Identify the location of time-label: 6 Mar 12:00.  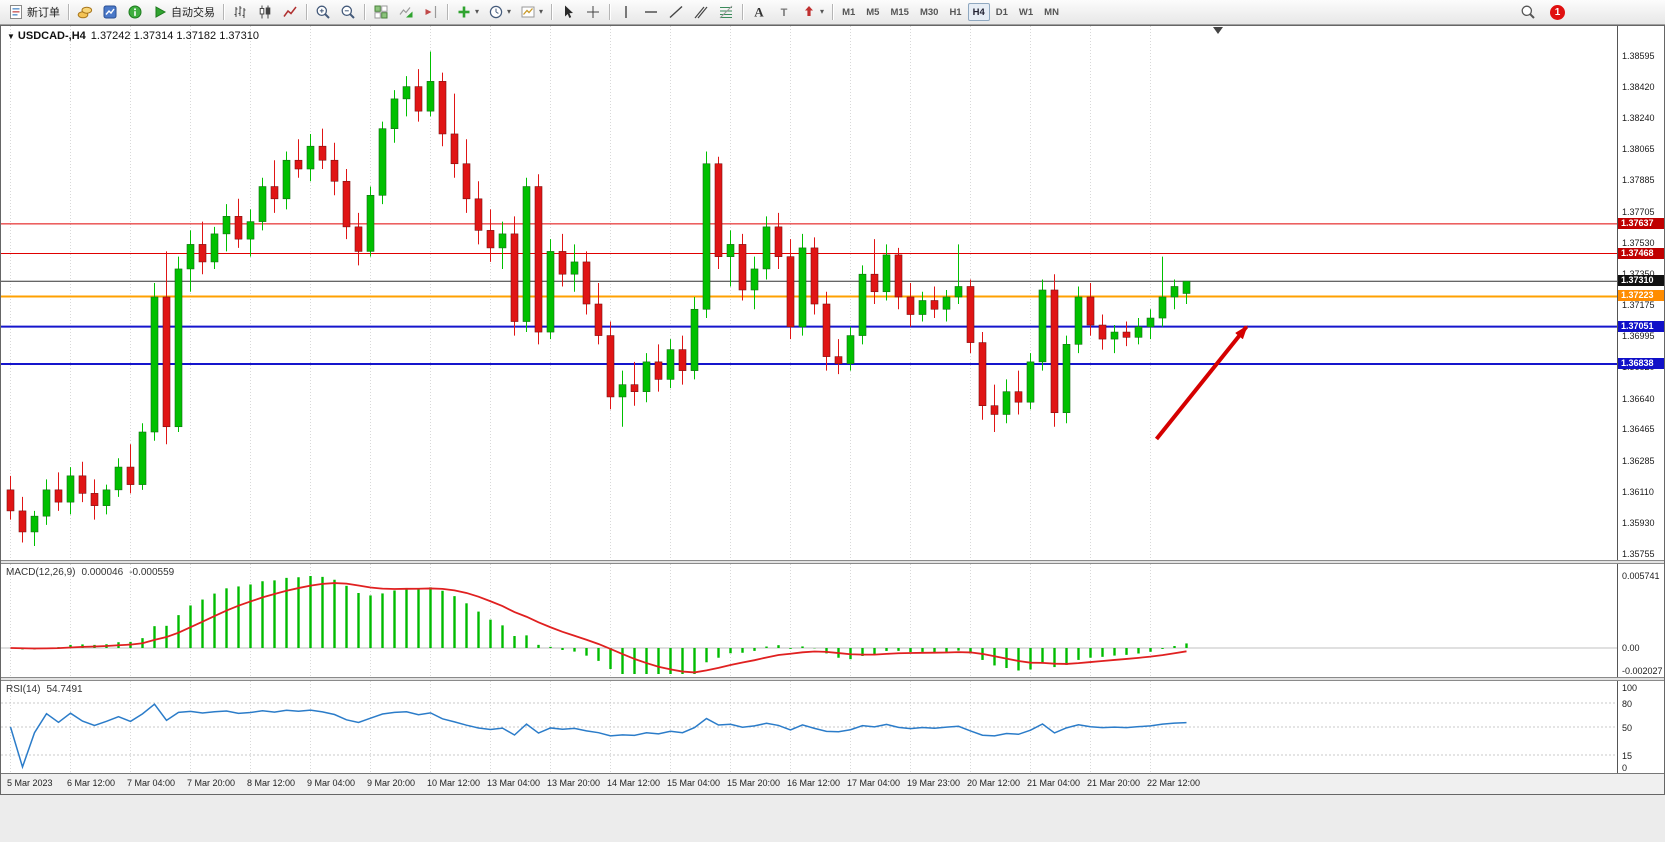
(91, 783).